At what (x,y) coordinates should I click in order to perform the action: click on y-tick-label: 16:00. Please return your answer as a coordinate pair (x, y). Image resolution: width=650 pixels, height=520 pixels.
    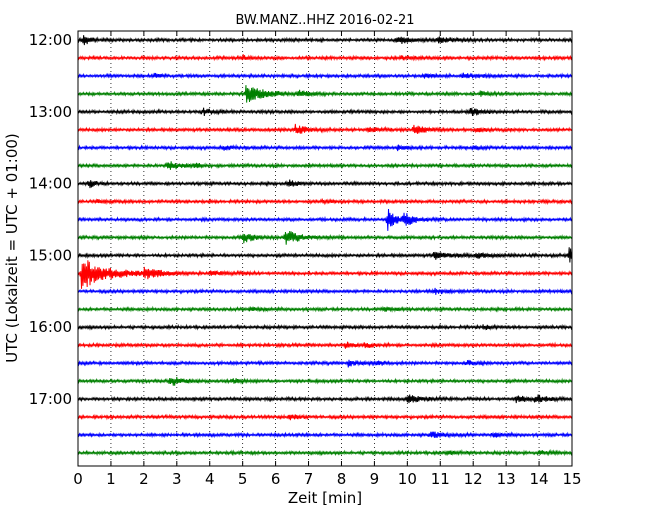
    Looking at the image, I should click on (50, 327).